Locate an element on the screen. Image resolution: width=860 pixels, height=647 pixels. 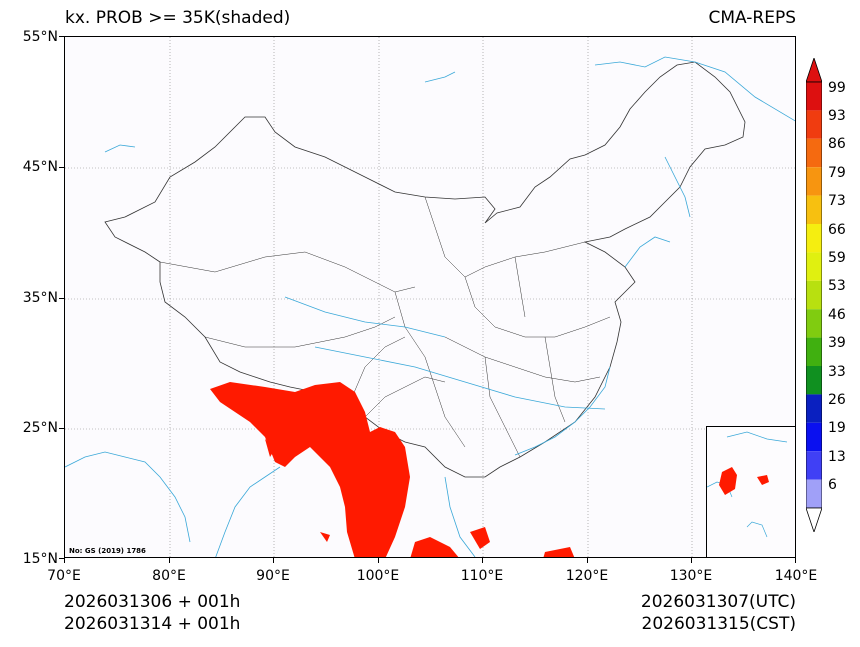
lat-label-45n: 45°N is located at coordinates (40, 167).